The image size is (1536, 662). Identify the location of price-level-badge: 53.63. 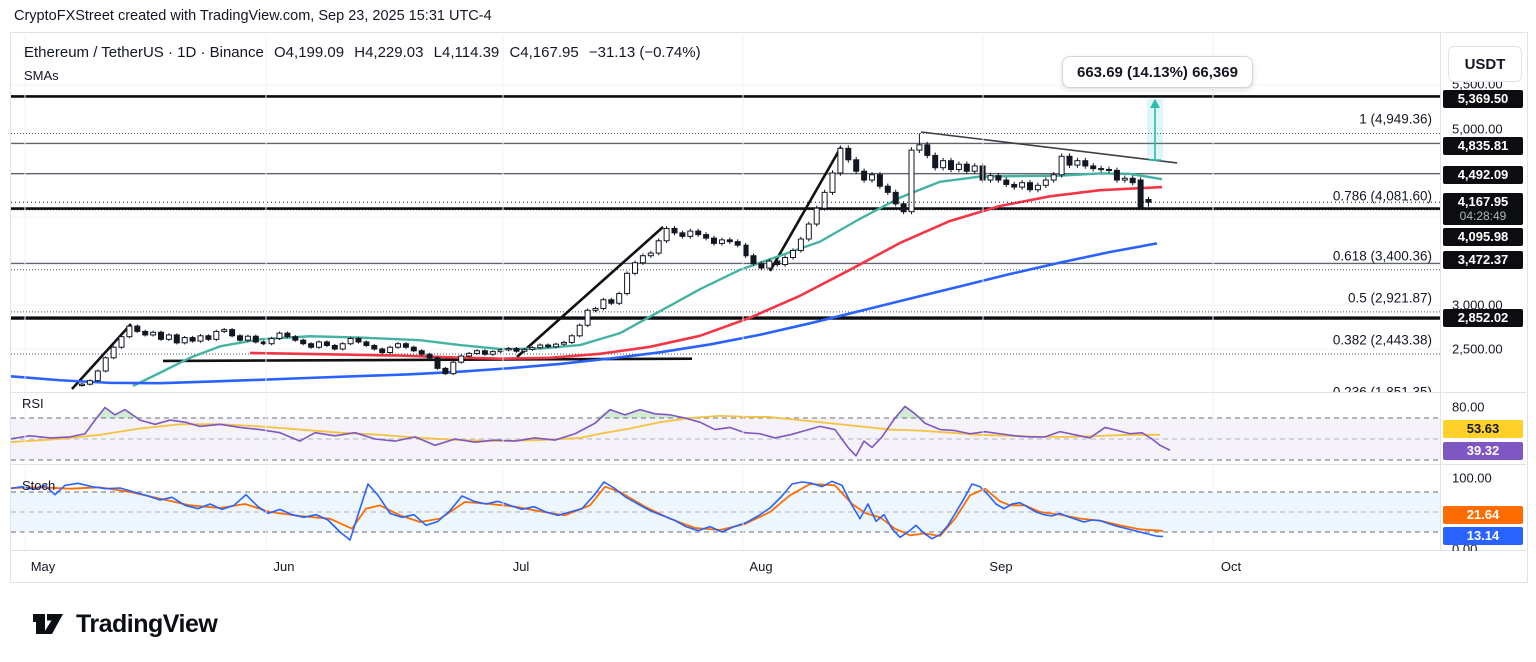
(1483, 429).